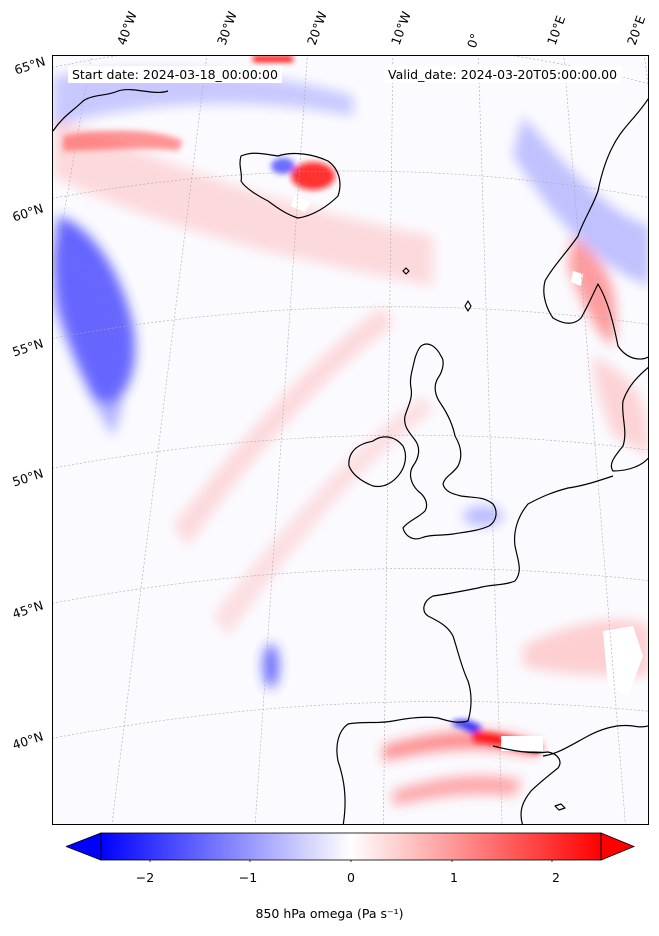 The height and width of the screenshot is (936, 659). I want to click on cbar-tick-label: 2, so click(556, 877).